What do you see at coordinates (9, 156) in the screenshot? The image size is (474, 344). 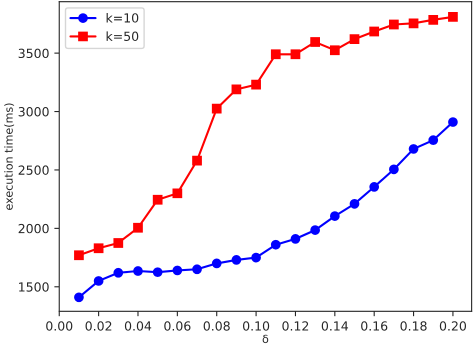 I see `y-axis-title: execution time(ms)` at bounding box center [9, 156].